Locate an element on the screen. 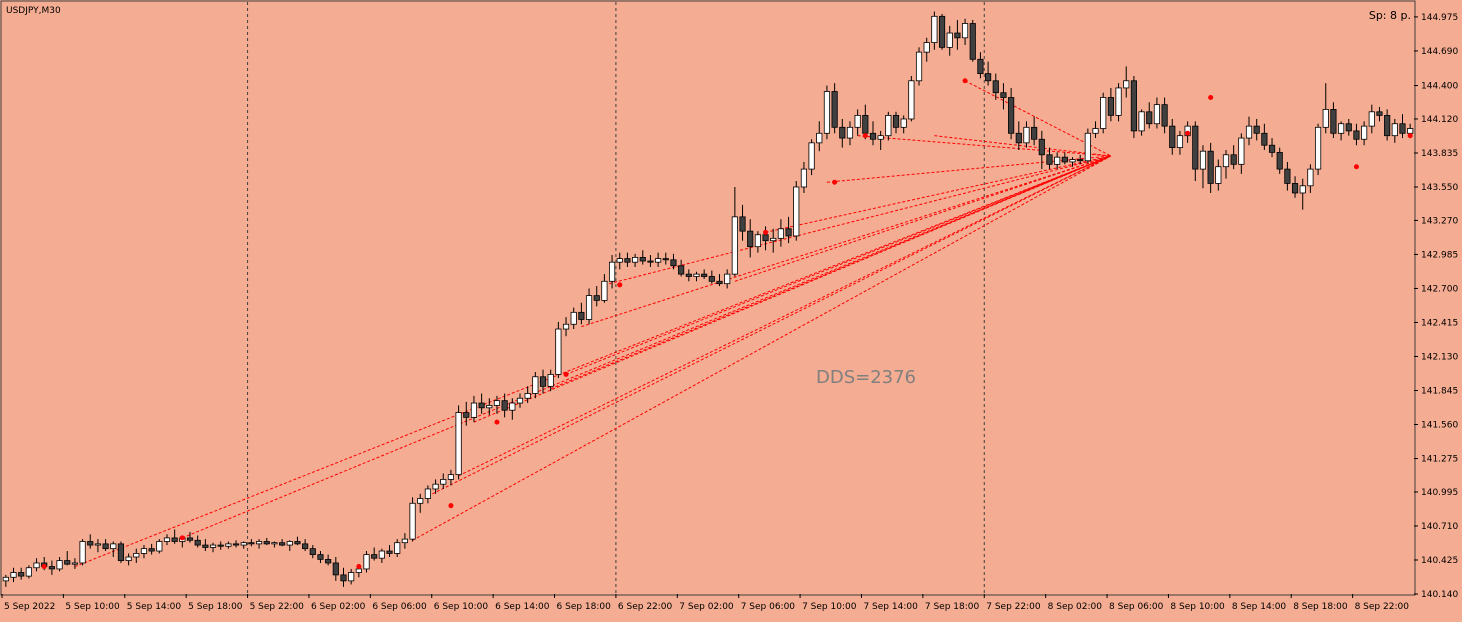  x-tick-label: 7 Sep 06:00 is located at coordinates (768, 607).